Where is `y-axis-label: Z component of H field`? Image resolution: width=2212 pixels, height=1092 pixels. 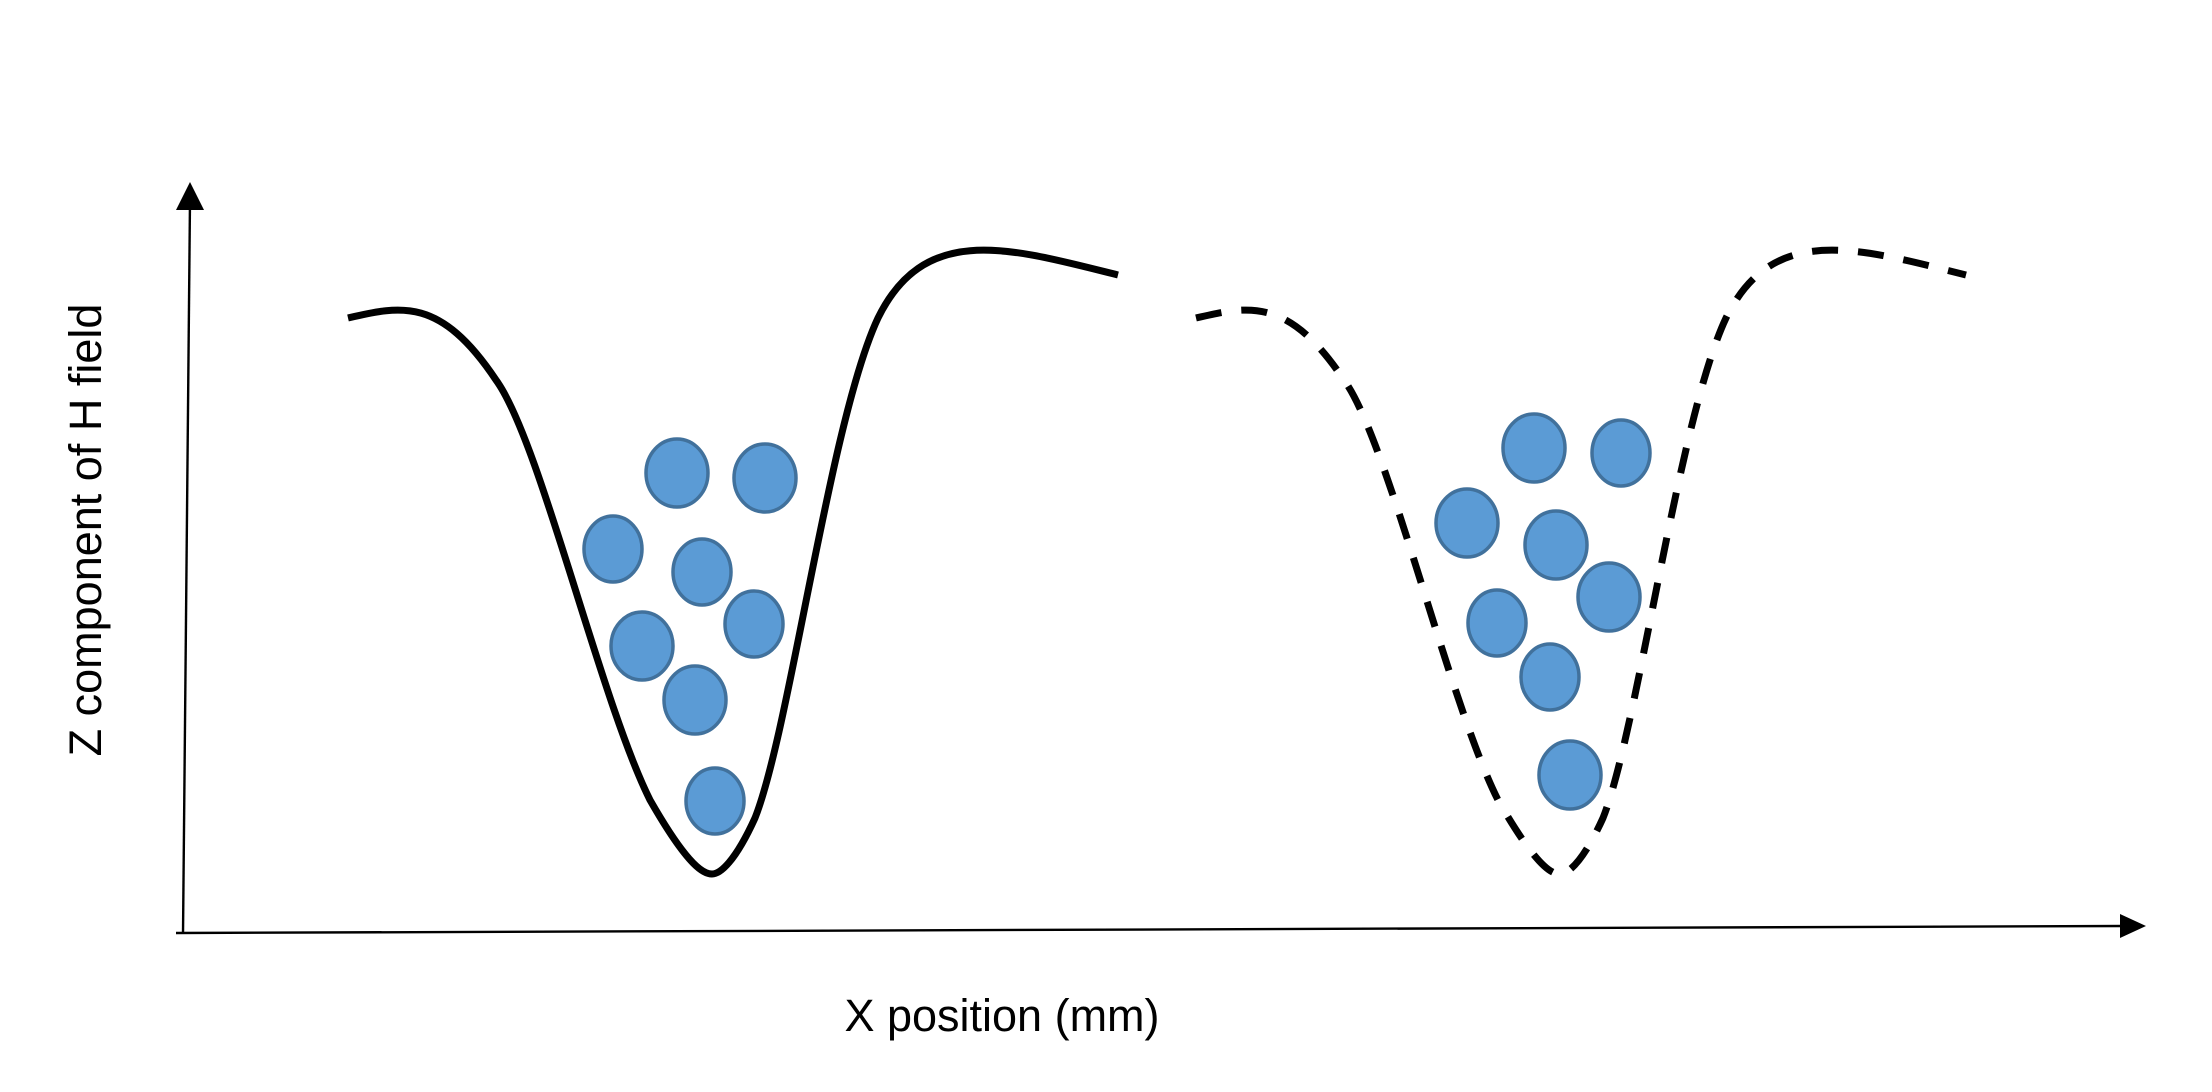
y-axis-label: Z component of H field is located at coordinates (85, 530).